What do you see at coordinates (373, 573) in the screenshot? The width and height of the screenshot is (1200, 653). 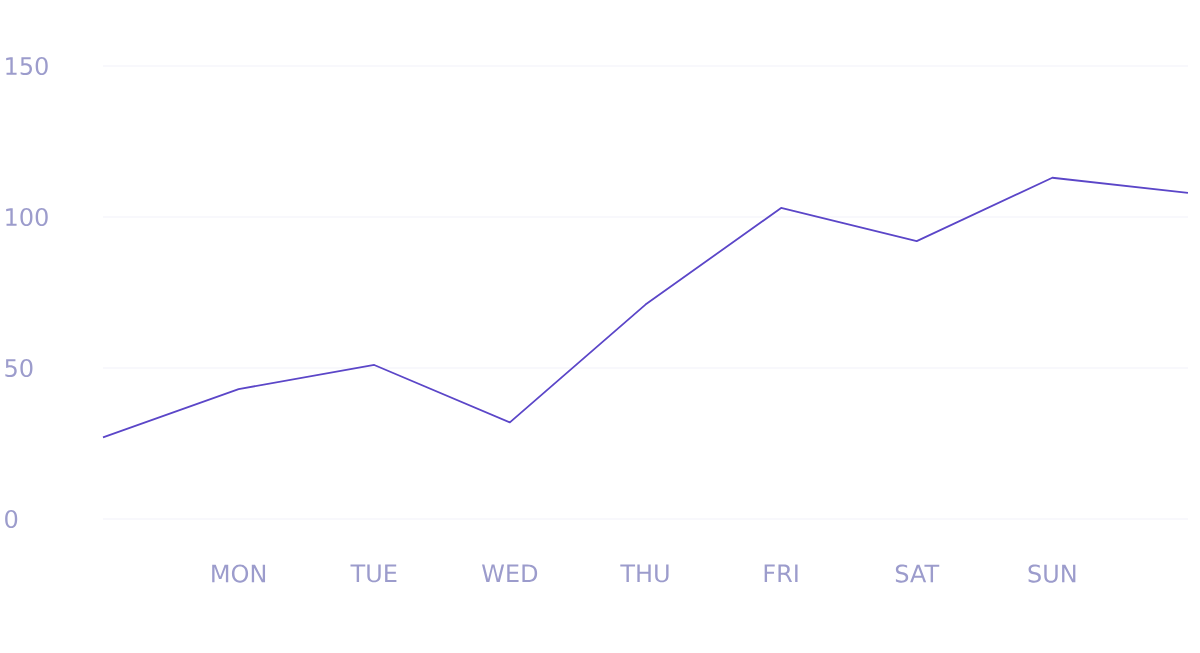 I see `x-tick-label: TUE` at bounding box center [373, 573].